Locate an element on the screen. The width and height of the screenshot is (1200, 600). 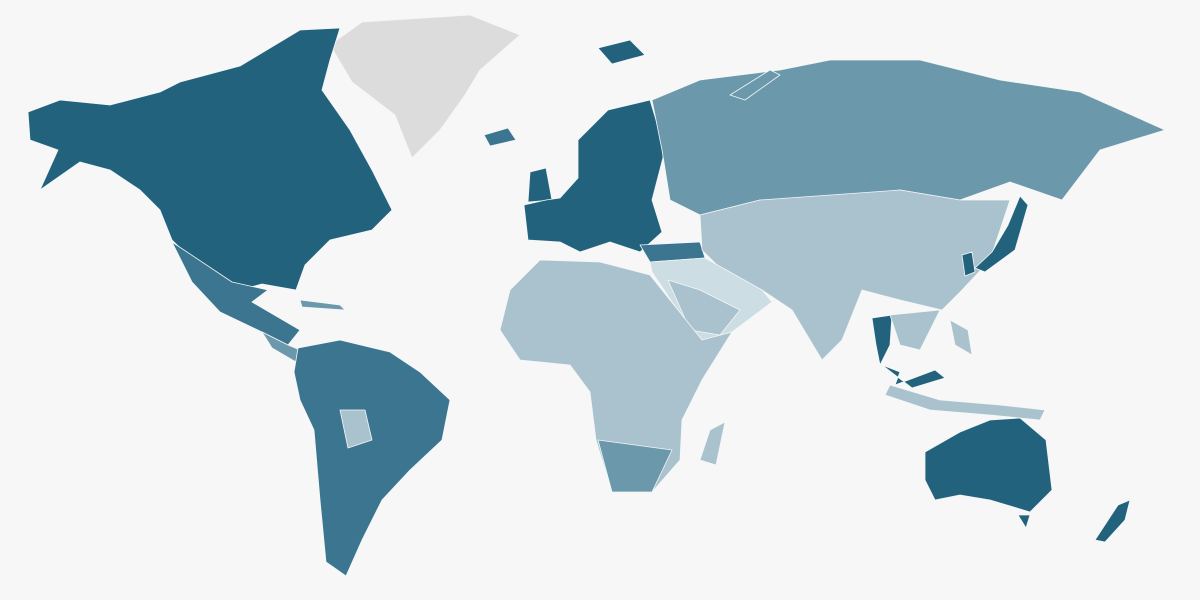
region-bolivia is located at coordinates (356, 429).